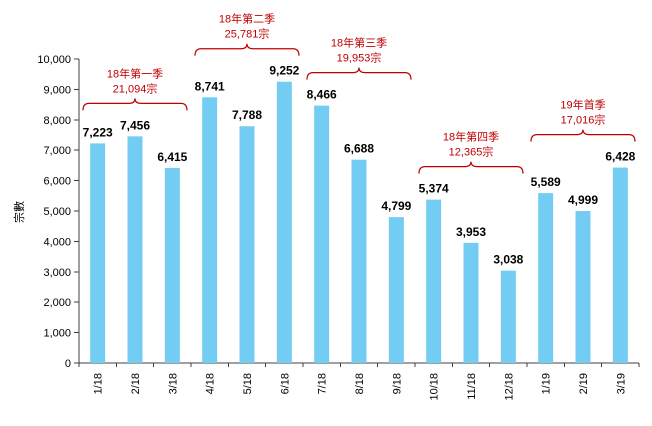 The width and height of the screenshot is (652, 426). What do you see at coordinates (396, 206) in the screenshot?
I see `data-label-9-18: 4,799` at bounding box center [396, 206].